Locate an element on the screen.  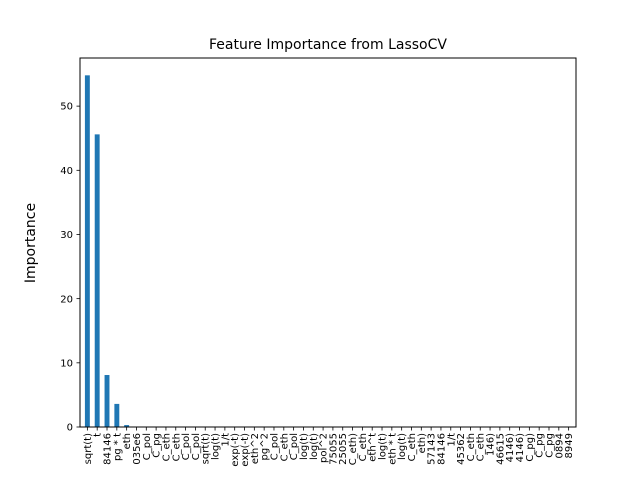
x-tick-label-5: 035e6 is located at coordinates (137, 449).